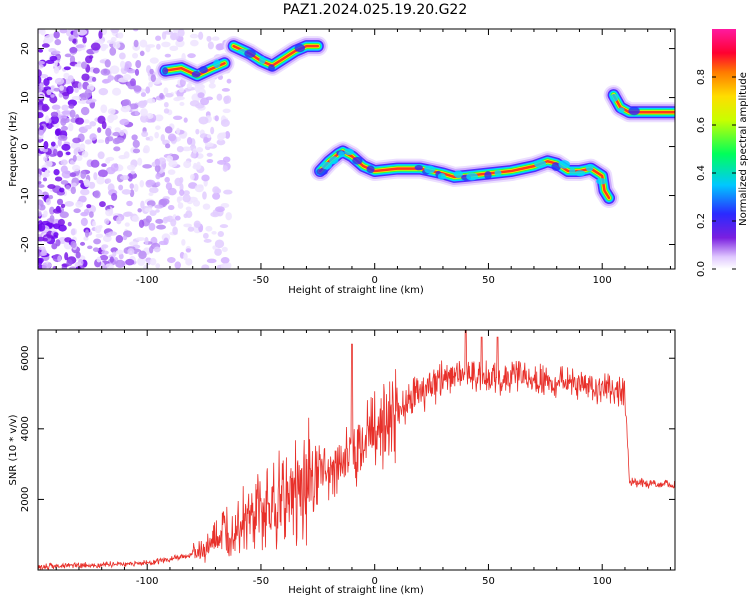  I want to click on x-tick-label: 100, so click(602, 280).